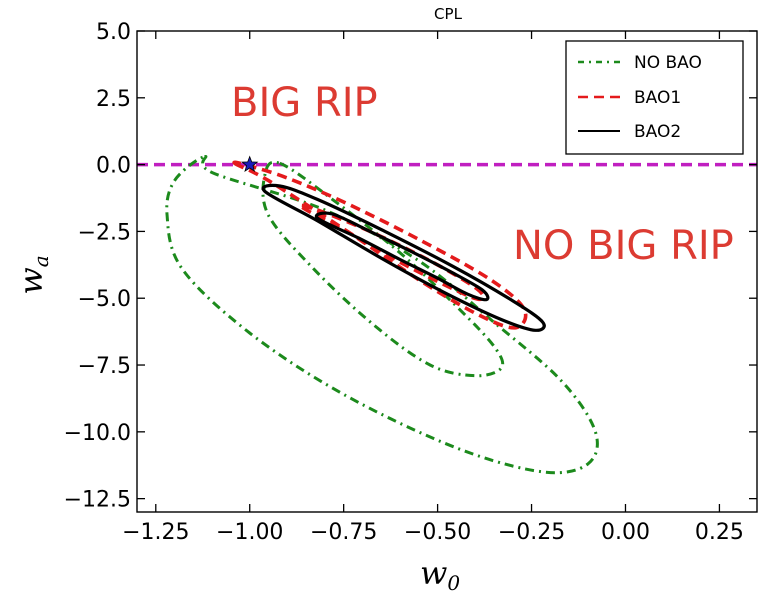 The width and height of the screenshot is (767, 595). I want to click on x-tick-label: −1.00, so click(249, 532).